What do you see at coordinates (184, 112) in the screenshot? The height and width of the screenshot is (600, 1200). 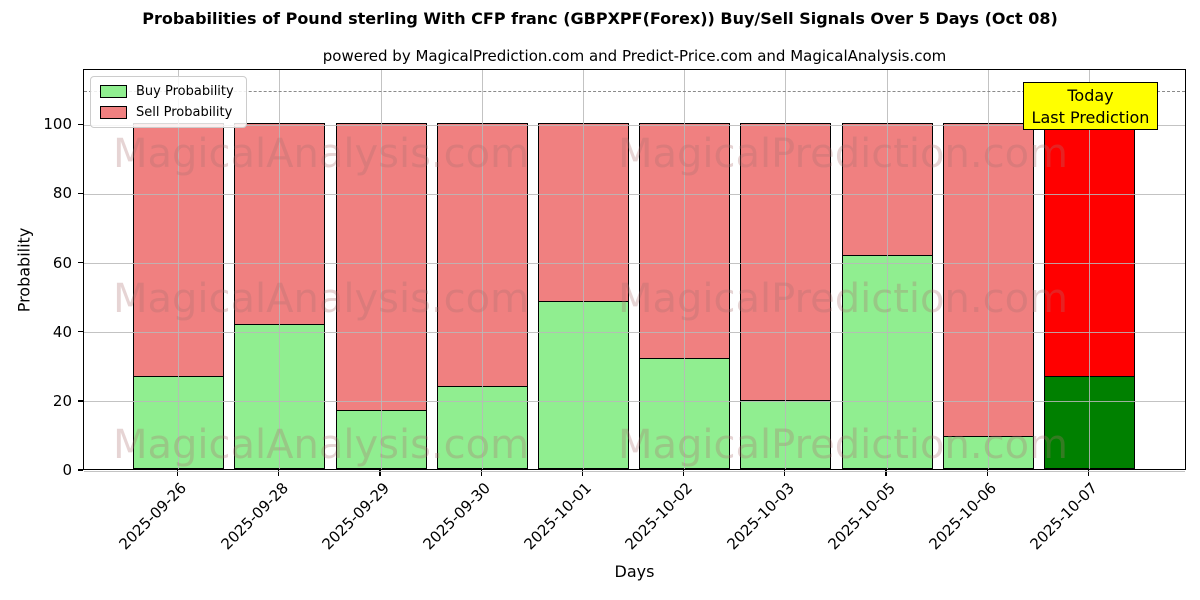 I see `legend-label-sell: Sell Probability` at bounding box center [184, 112].